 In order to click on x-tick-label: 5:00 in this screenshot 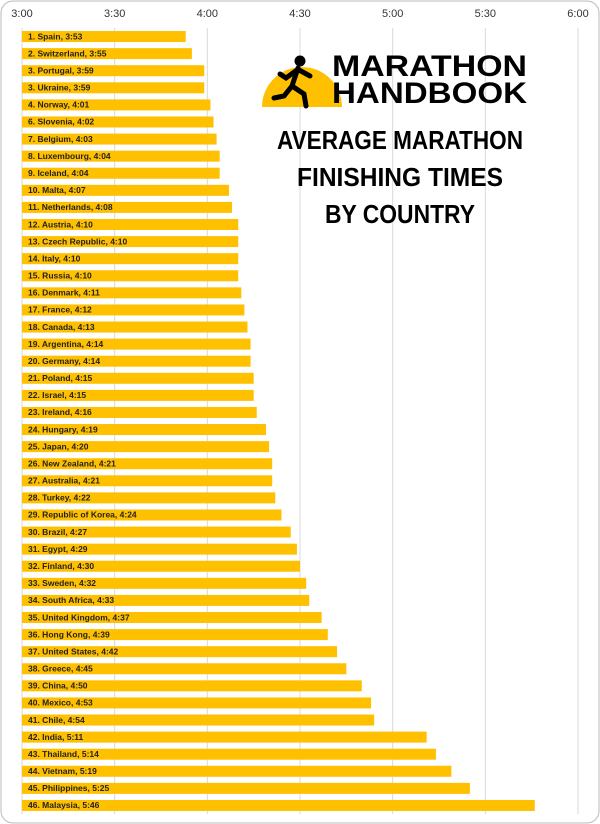, I will do `click(392, 14)`.